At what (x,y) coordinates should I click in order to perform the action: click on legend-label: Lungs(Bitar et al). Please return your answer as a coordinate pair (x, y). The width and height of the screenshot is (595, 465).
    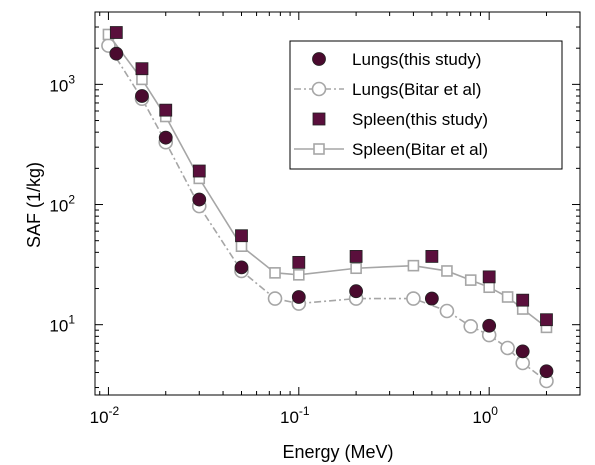
    Looking at the image, I should click on (416, 89).